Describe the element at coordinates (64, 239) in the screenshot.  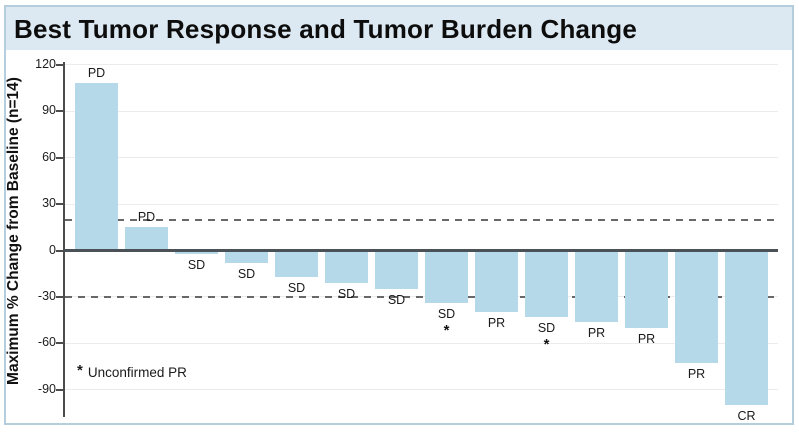
I see `y-axis-line` at that location.